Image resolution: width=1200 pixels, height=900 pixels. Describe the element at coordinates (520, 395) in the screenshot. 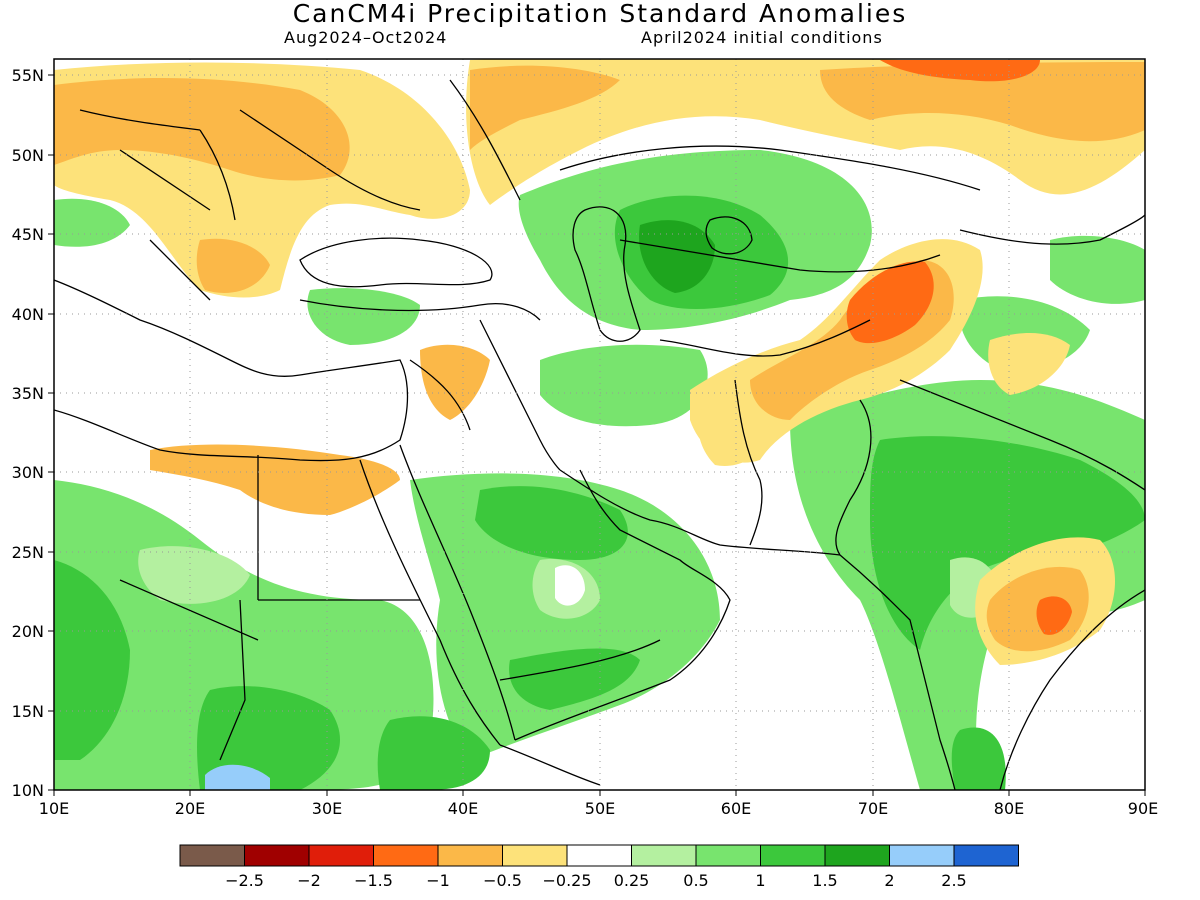

I see `iraq-border` at that location.